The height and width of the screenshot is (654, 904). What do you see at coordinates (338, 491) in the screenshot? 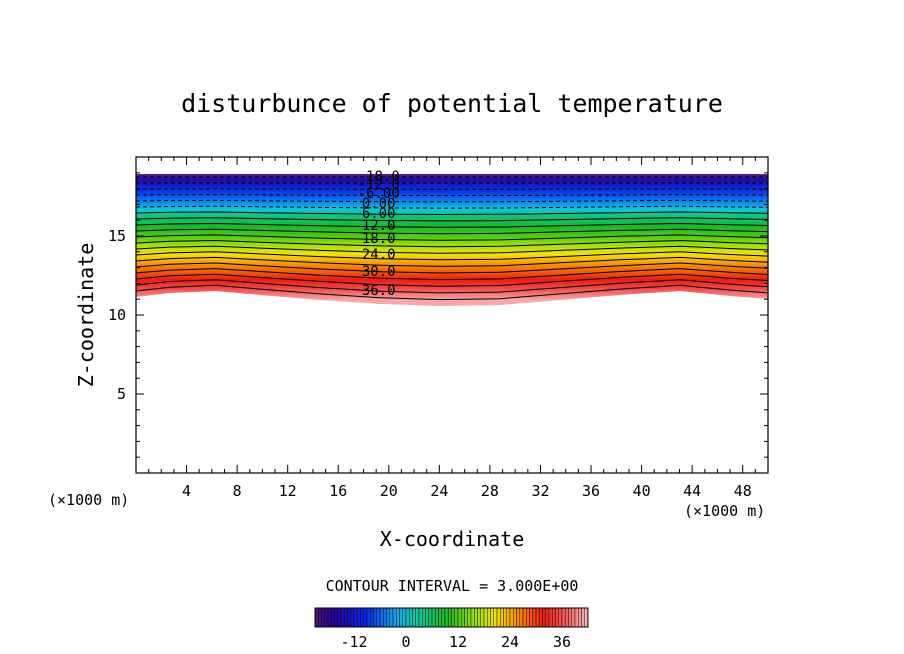
I see `x-tick-label: 16` at bounding box center [338, 491].